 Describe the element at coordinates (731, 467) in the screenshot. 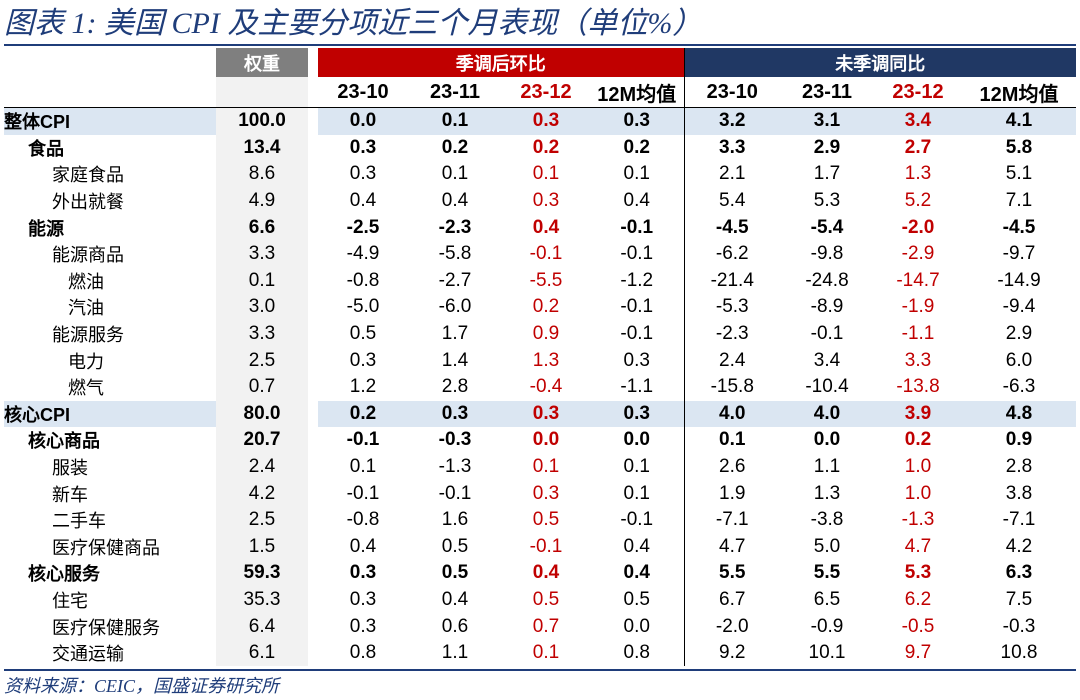

I see `yoy-cell: 2.6` at that location.